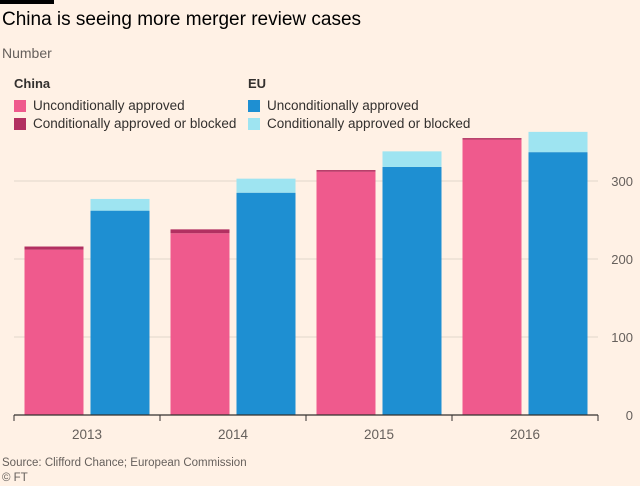 The height and width of the screenshot is (486, 640). What do you see at coordinates (558, 283) in the screenshot?
I see `bar-eu-uncond-2016` at bounding box center [558, 283].